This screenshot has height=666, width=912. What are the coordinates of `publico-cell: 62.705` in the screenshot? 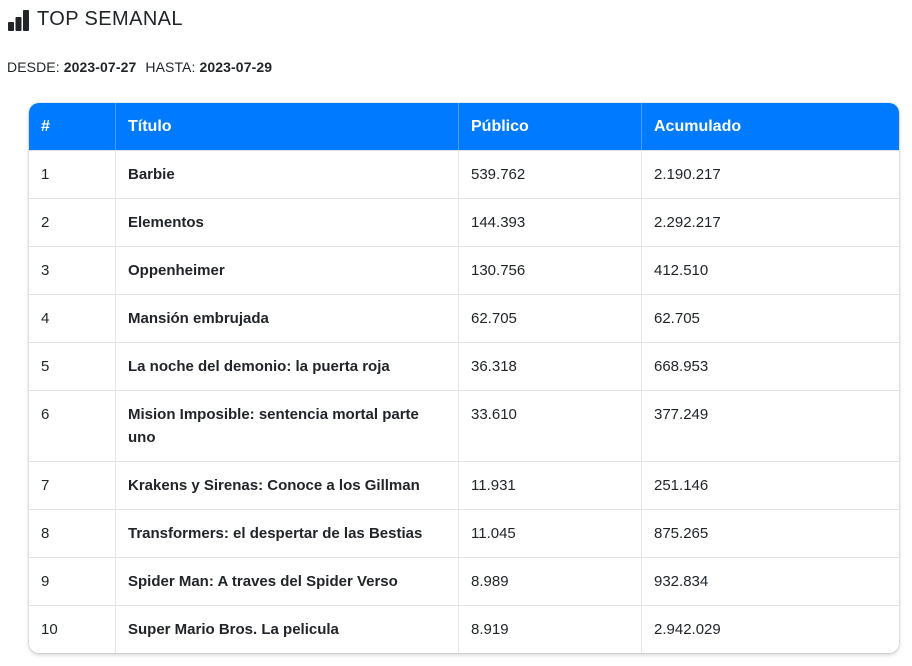 It's located at (549, 318).